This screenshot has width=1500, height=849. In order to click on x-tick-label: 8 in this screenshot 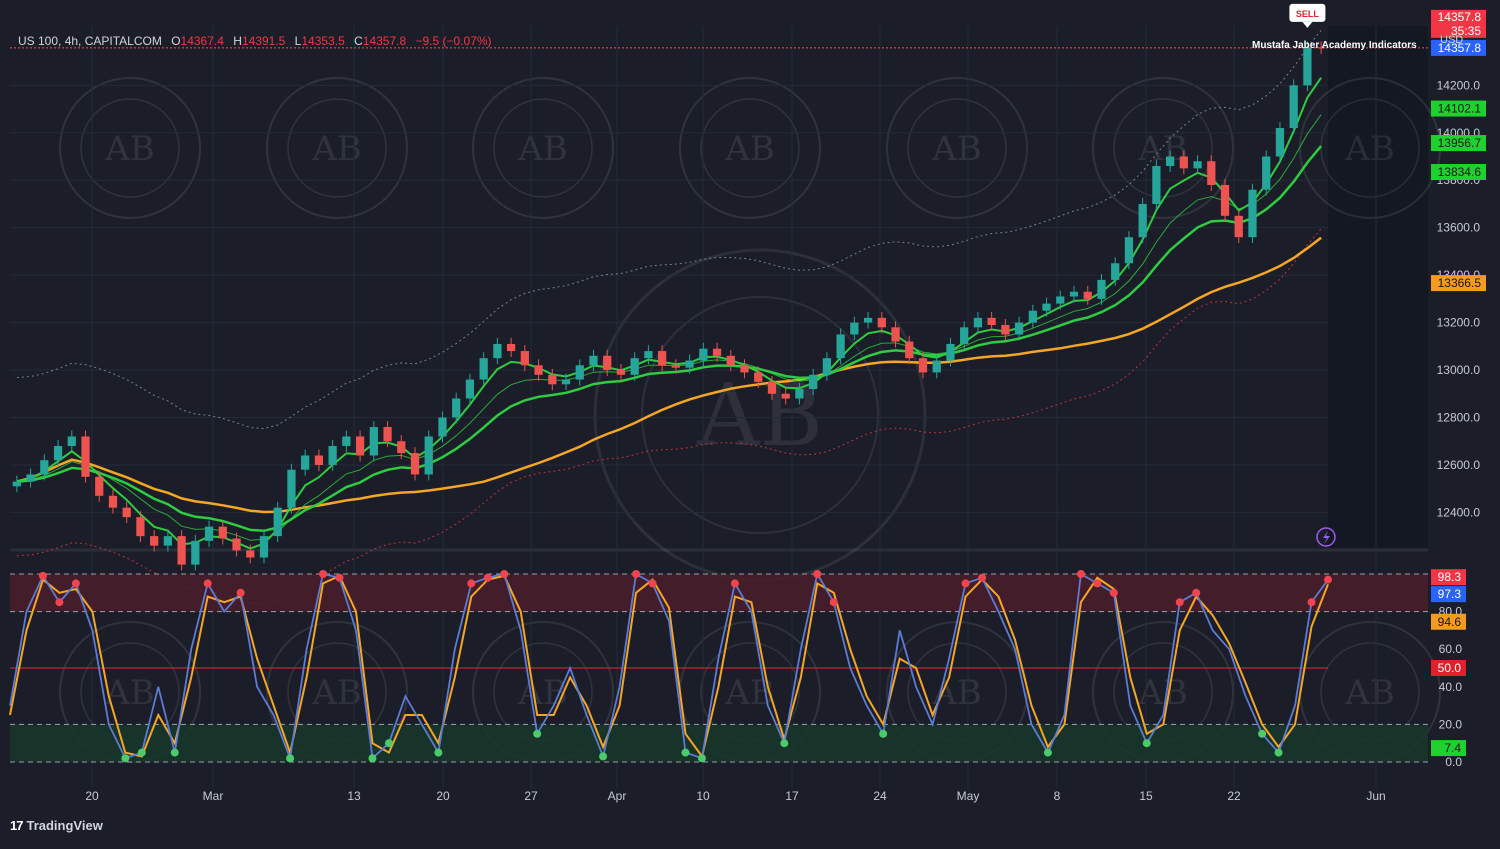, I will do `click(1057, 796)`.